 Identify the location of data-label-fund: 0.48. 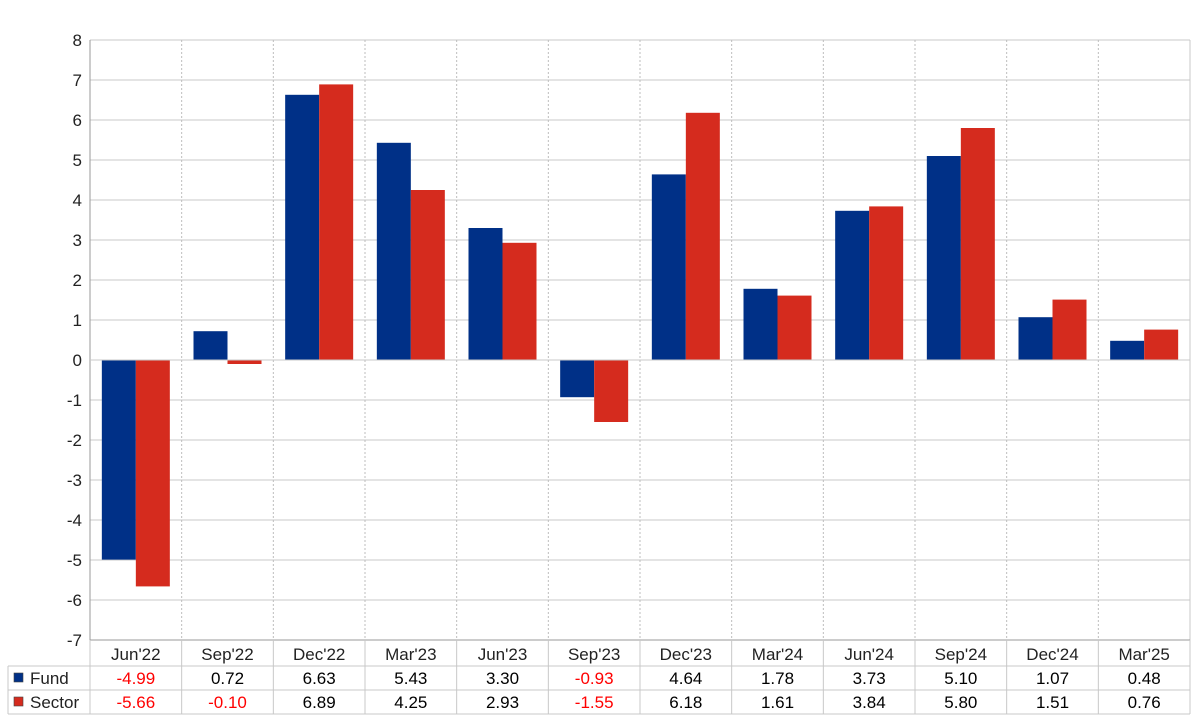
(1144, 678).